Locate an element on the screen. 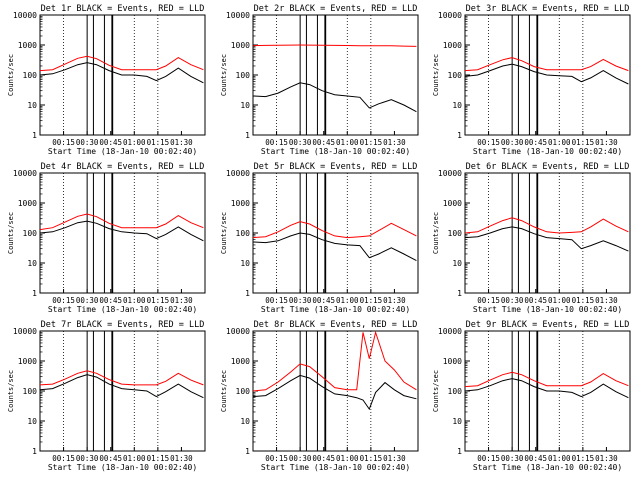 Image resolution: width=640 pixels, height=484 pixels. panel-3-x-axis-label: Start Time (18-Jan-10 00:02:40) is located at coordinates (547, 151).